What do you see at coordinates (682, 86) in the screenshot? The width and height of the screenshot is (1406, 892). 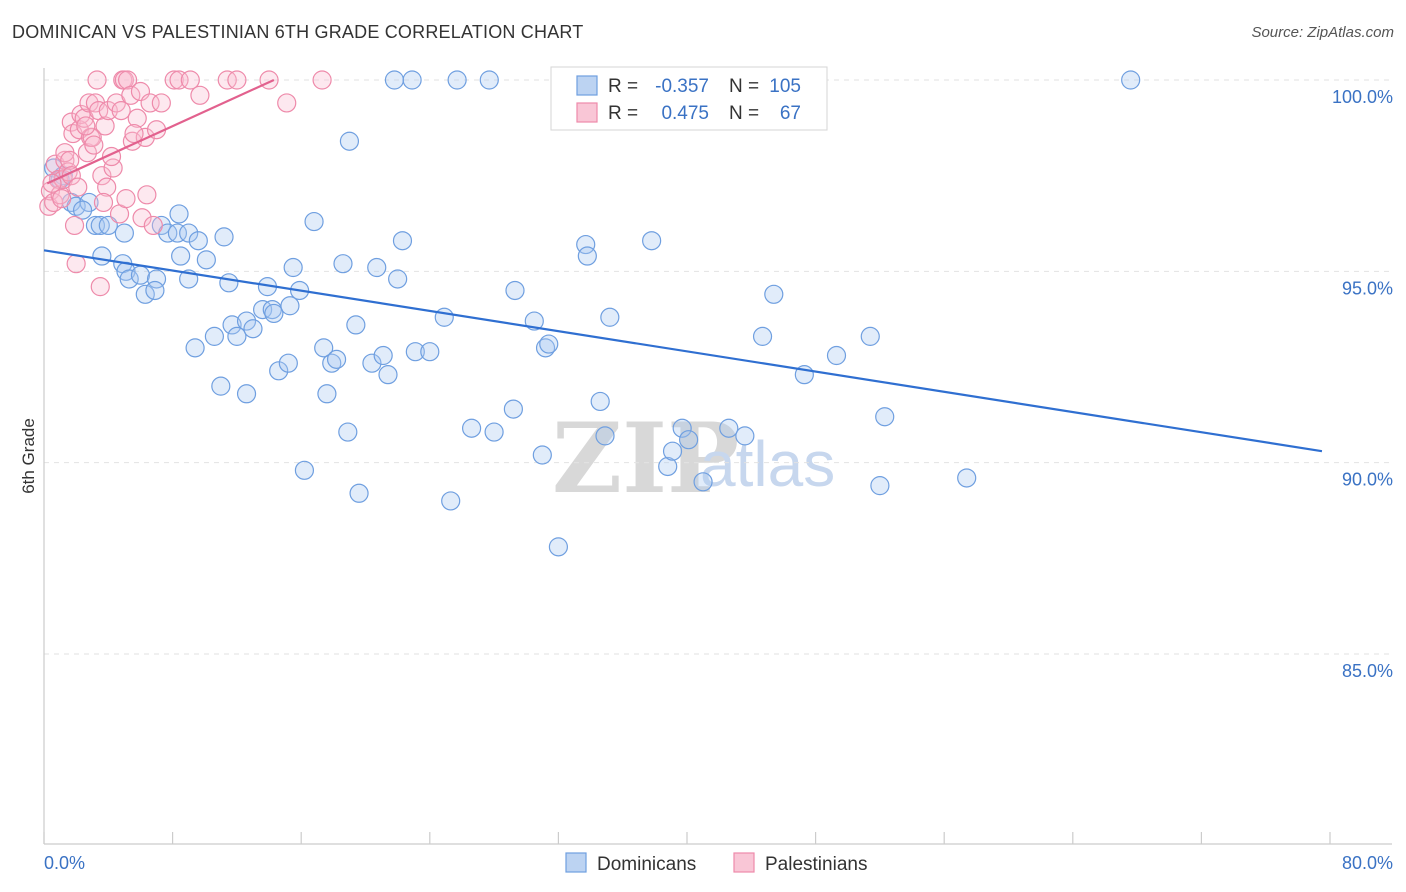 I see `dominicans-r-value: -0.357` at bounding box center [682, 86].